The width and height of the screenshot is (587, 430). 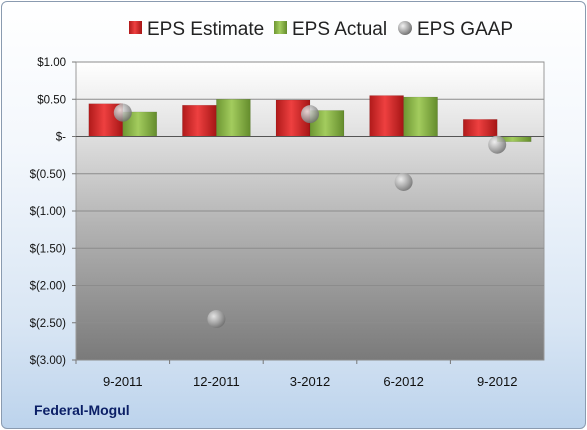 What do you see at coordinates (280, 27) in the screenshot?
I see `legend-swatch-actual` at bounding box center [280, 27].